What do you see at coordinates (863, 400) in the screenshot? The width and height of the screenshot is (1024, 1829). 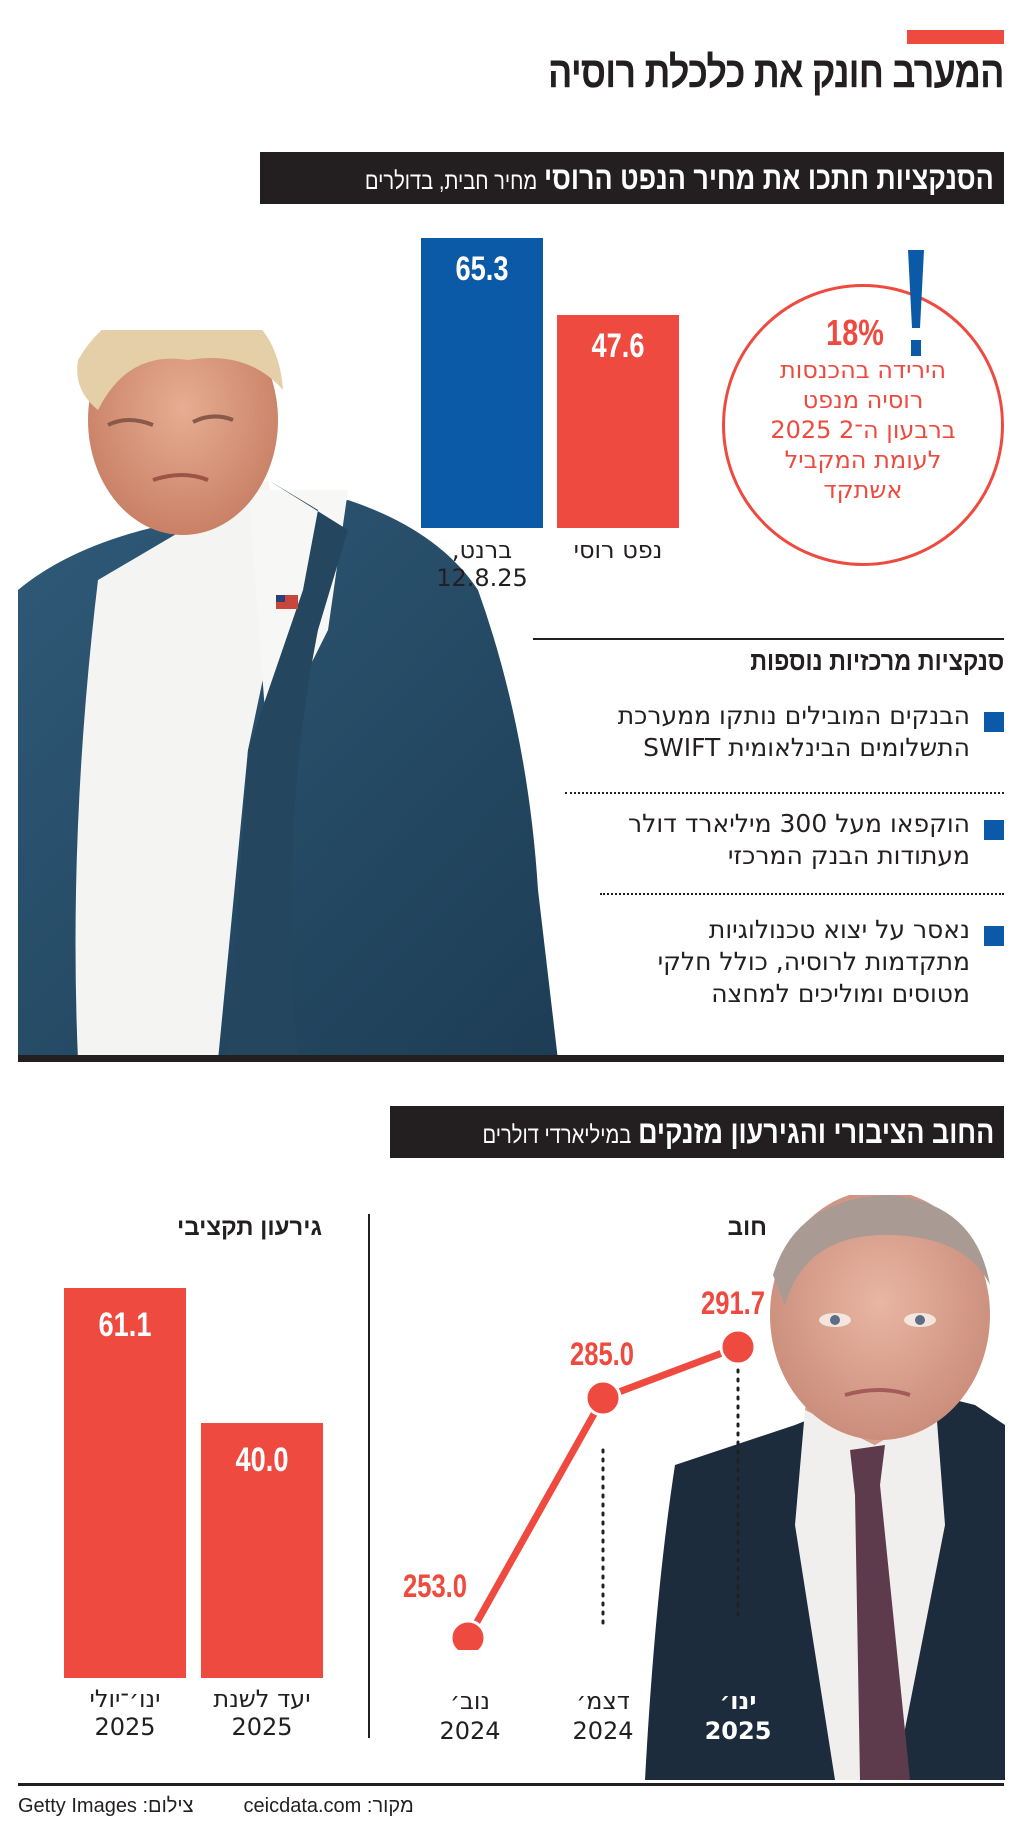 I see `callout-line: רוסיה מנפט` at bounding box center [863, 400].